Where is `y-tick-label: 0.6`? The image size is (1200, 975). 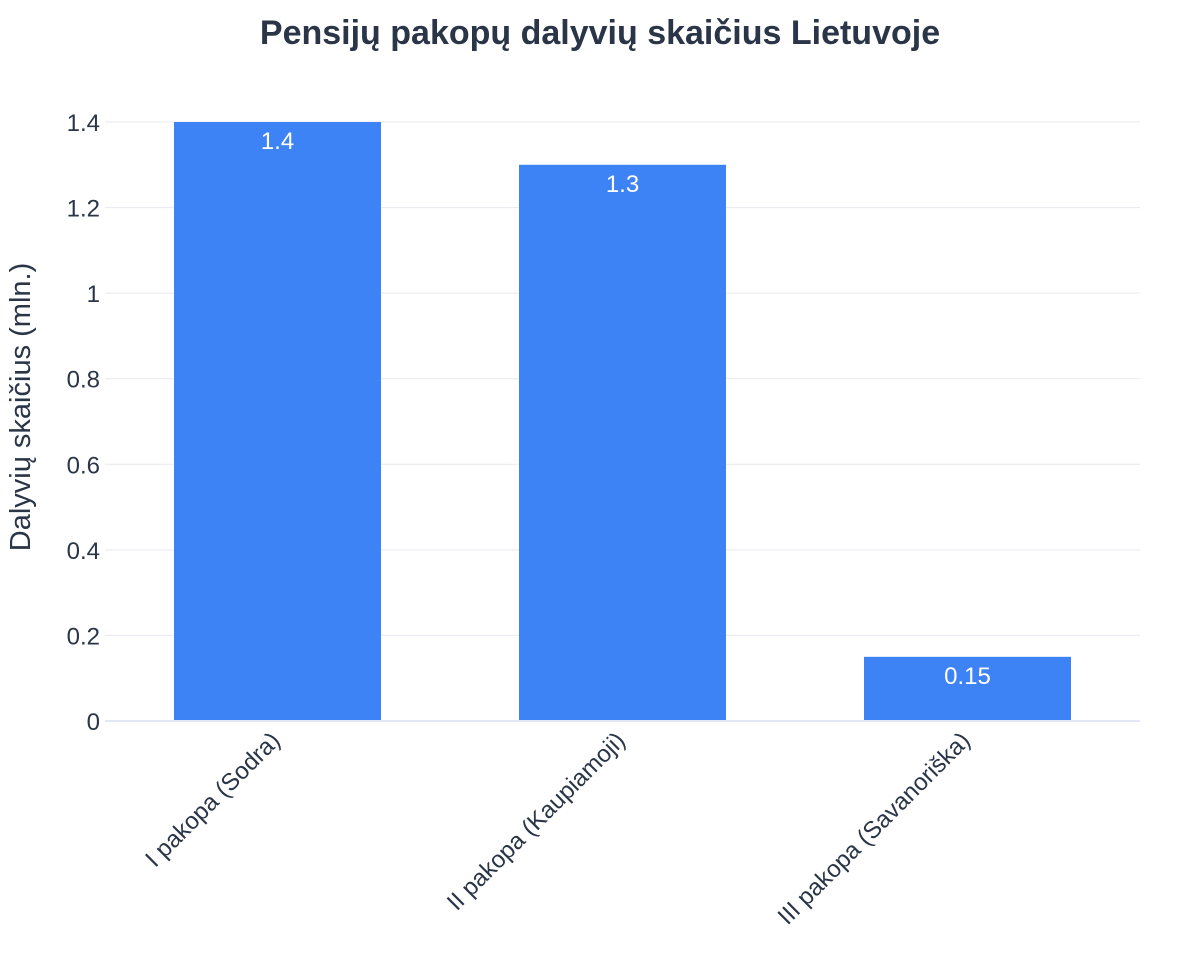
y-tick-label: 0.6 is located at coordinates (83, 465).